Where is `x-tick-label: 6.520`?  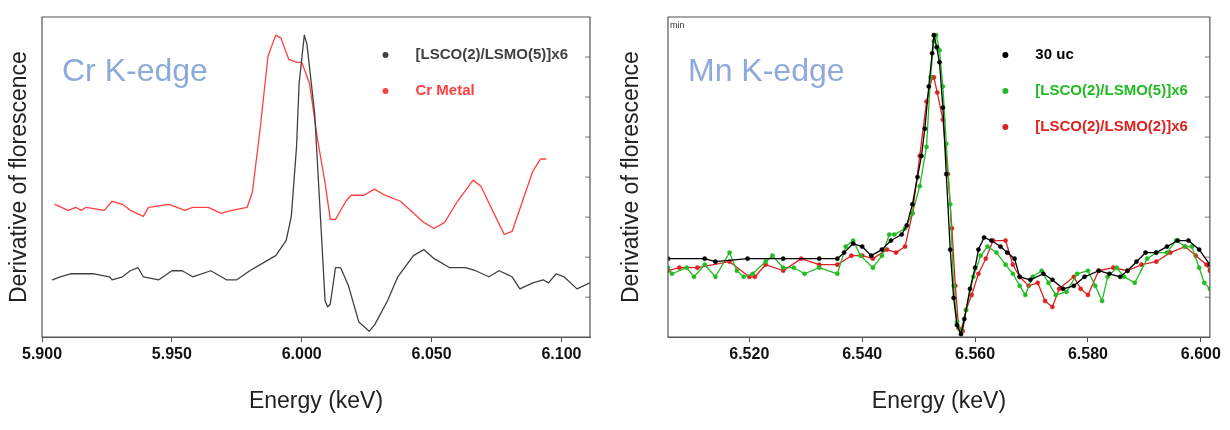
x-tick-label: 6.520 is located at coordinates (749, 354).